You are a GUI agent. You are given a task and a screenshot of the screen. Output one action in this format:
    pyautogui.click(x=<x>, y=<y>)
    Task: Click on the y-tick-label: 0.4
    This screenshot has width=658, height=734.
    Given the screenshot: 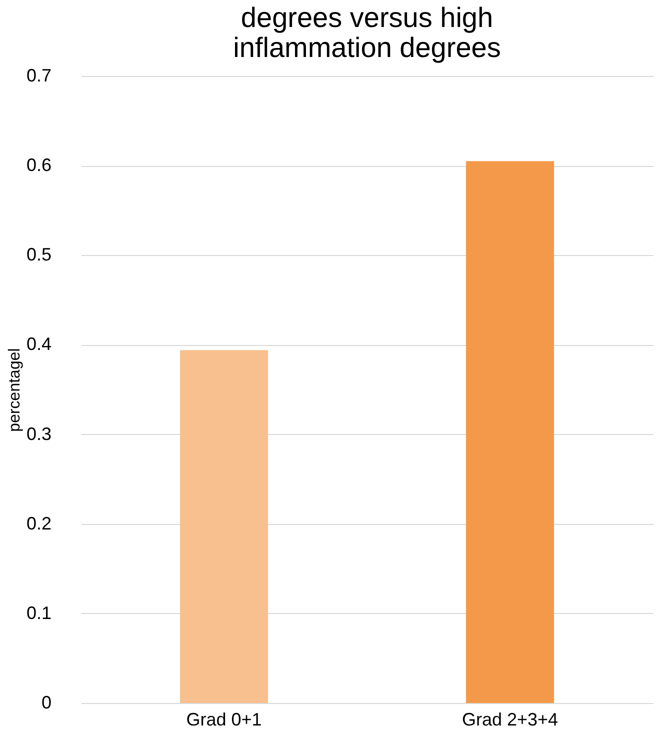 What is the action you would take?
    pyautogui.click(x=39, y=344)
    